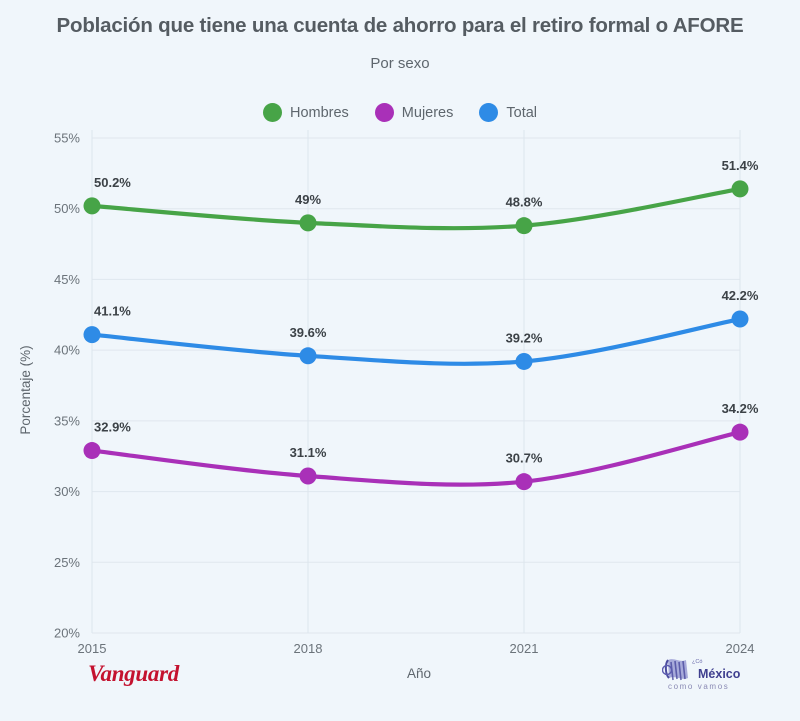  I want to click on mcv-logo-main-text: México, so click(719, 674).